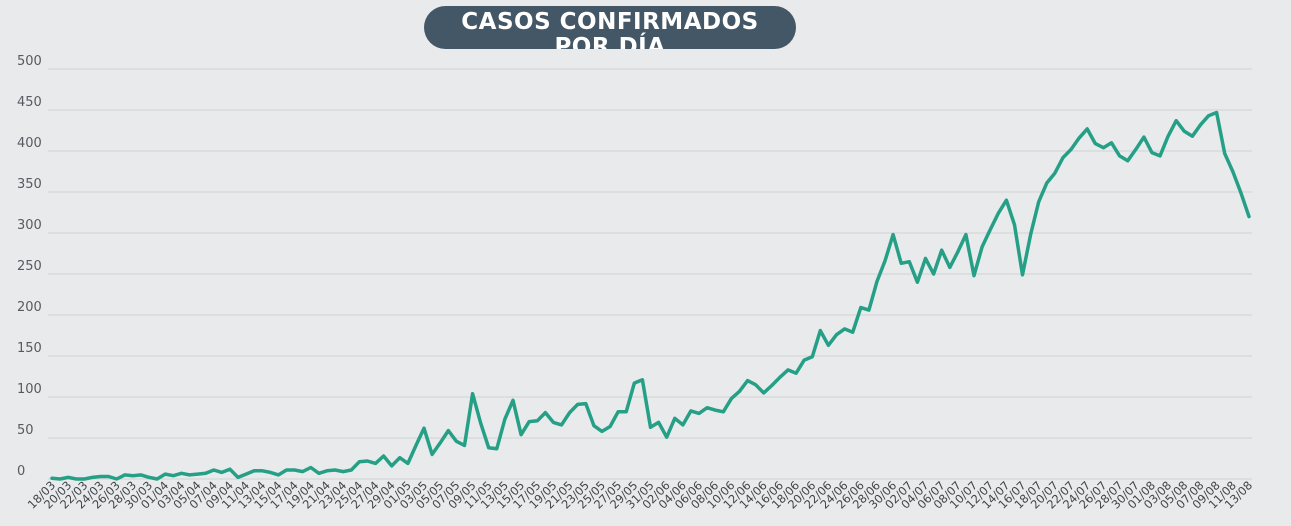 The height and width of the screenshot is (526, 1291). What do you see at coordinates (29, 348) in the screenshot?
I see `y-tick-label: 150` at bounding box center [29, 348].